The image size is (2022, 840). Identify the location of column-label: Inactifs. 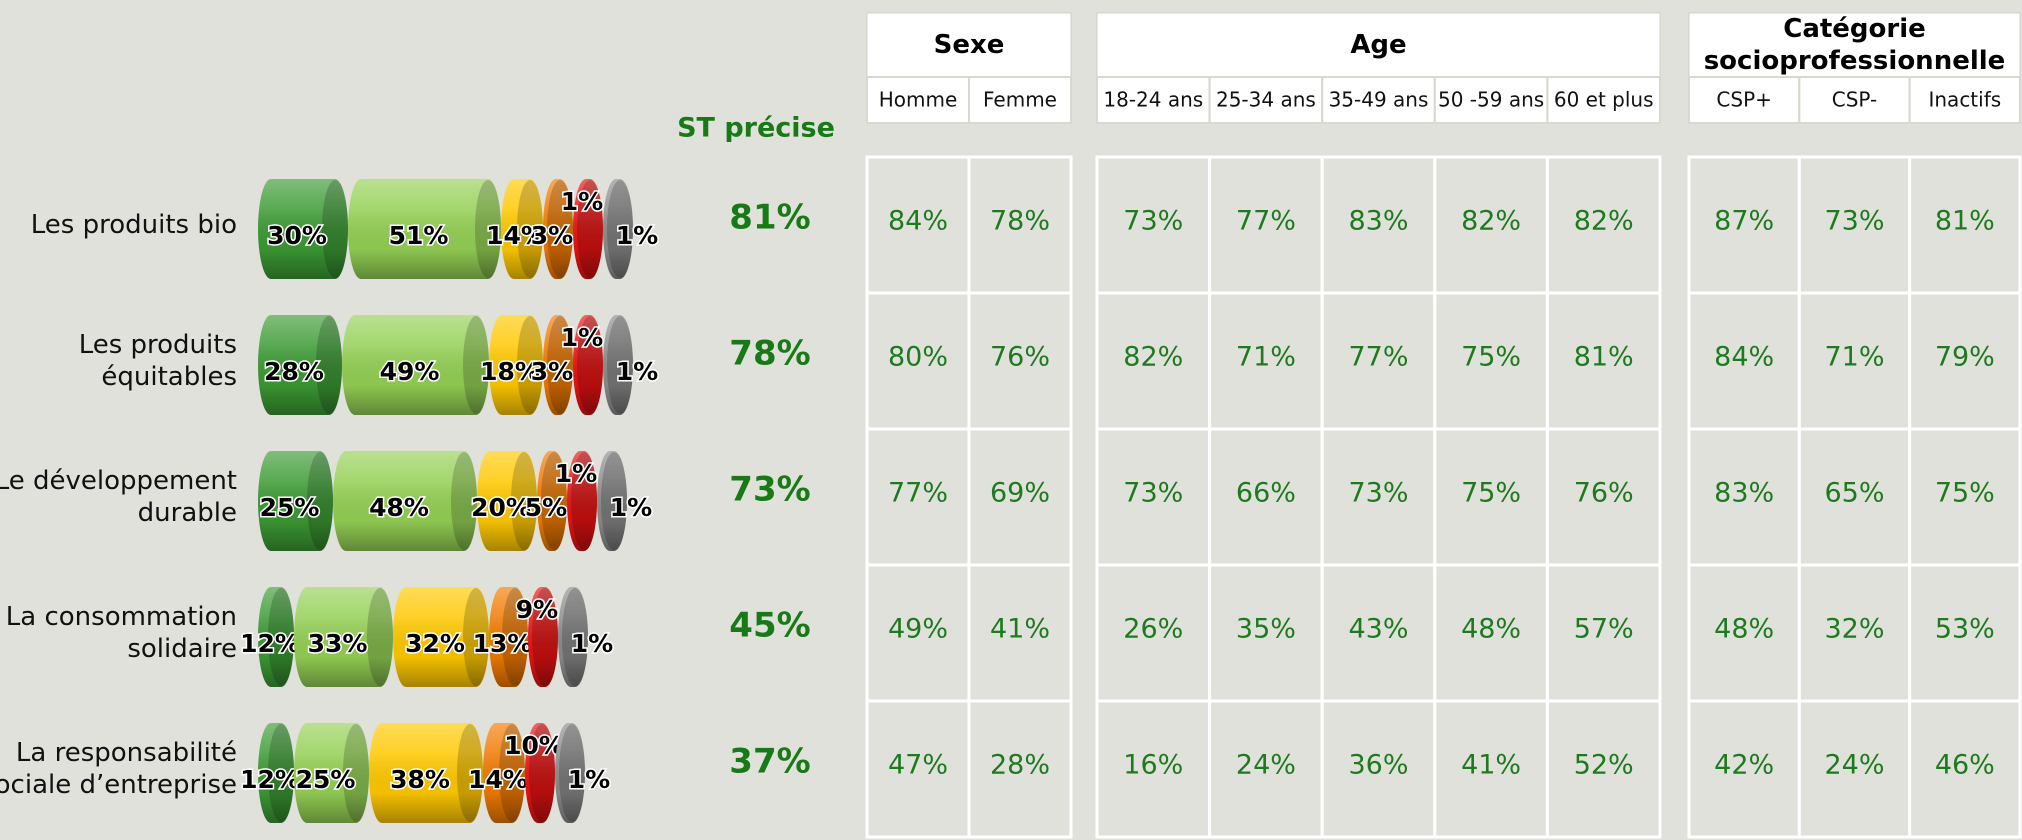
(1964, 100).